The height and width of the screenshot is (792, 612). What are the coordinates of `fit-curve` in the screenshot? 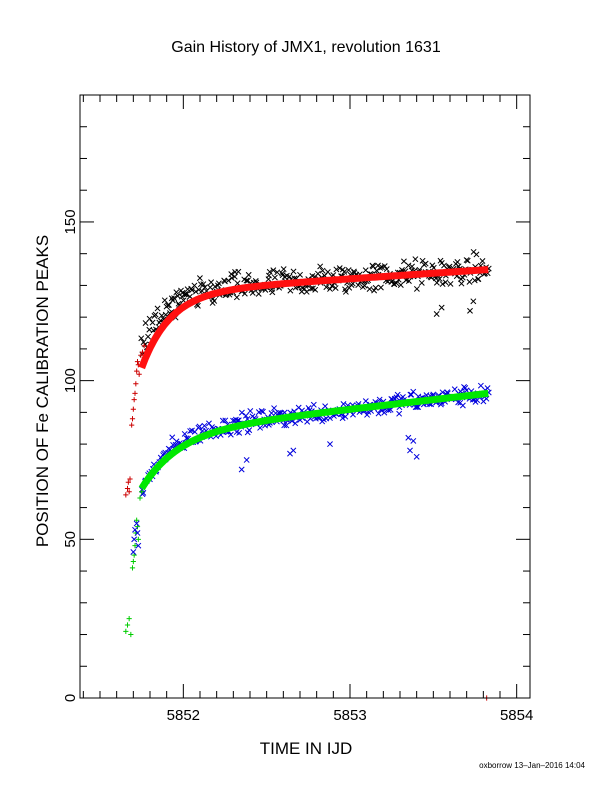 It's located at (313, 440).